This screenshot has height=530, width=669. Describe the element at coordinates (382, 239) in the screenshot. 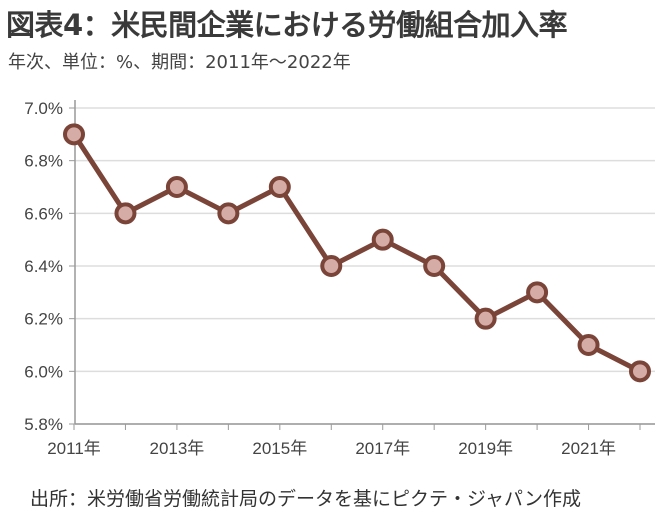

I see `data-point-2017` at that location.